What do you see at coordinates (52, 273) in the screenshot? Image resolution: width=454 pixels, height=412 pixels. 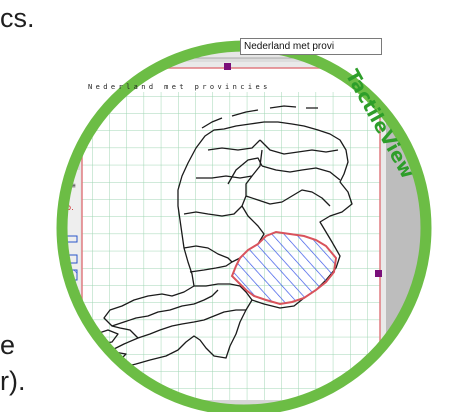 I see `hatch-icon` at bounding box center [52, 273].